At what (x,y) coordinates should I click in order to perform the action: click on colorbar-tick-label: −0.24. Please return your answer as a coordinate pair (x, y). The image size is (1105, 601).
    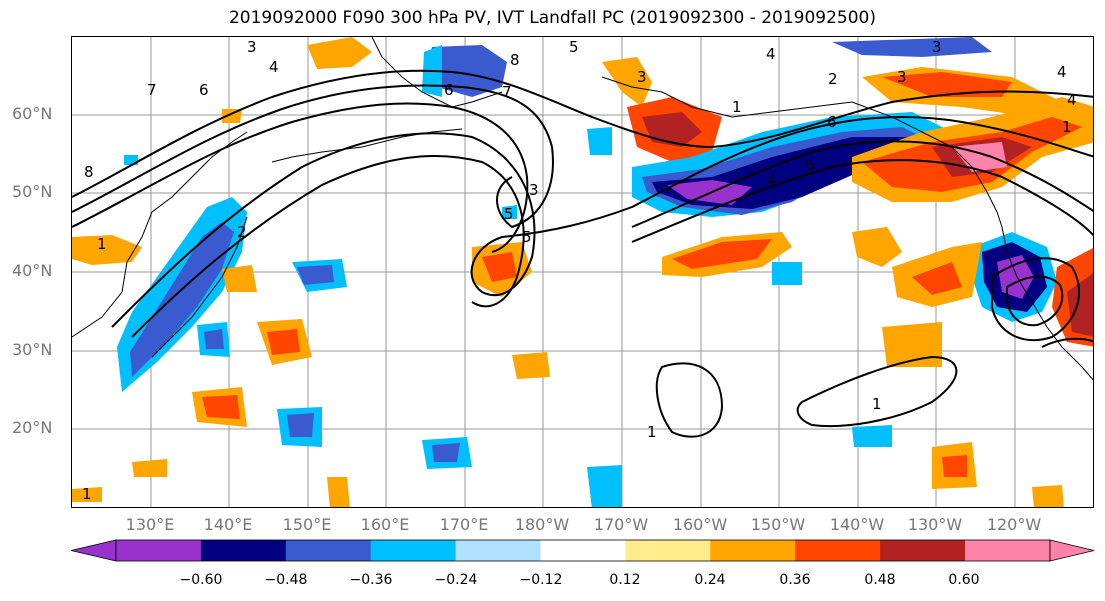
    Looking at the image, I should click on (456, 580).